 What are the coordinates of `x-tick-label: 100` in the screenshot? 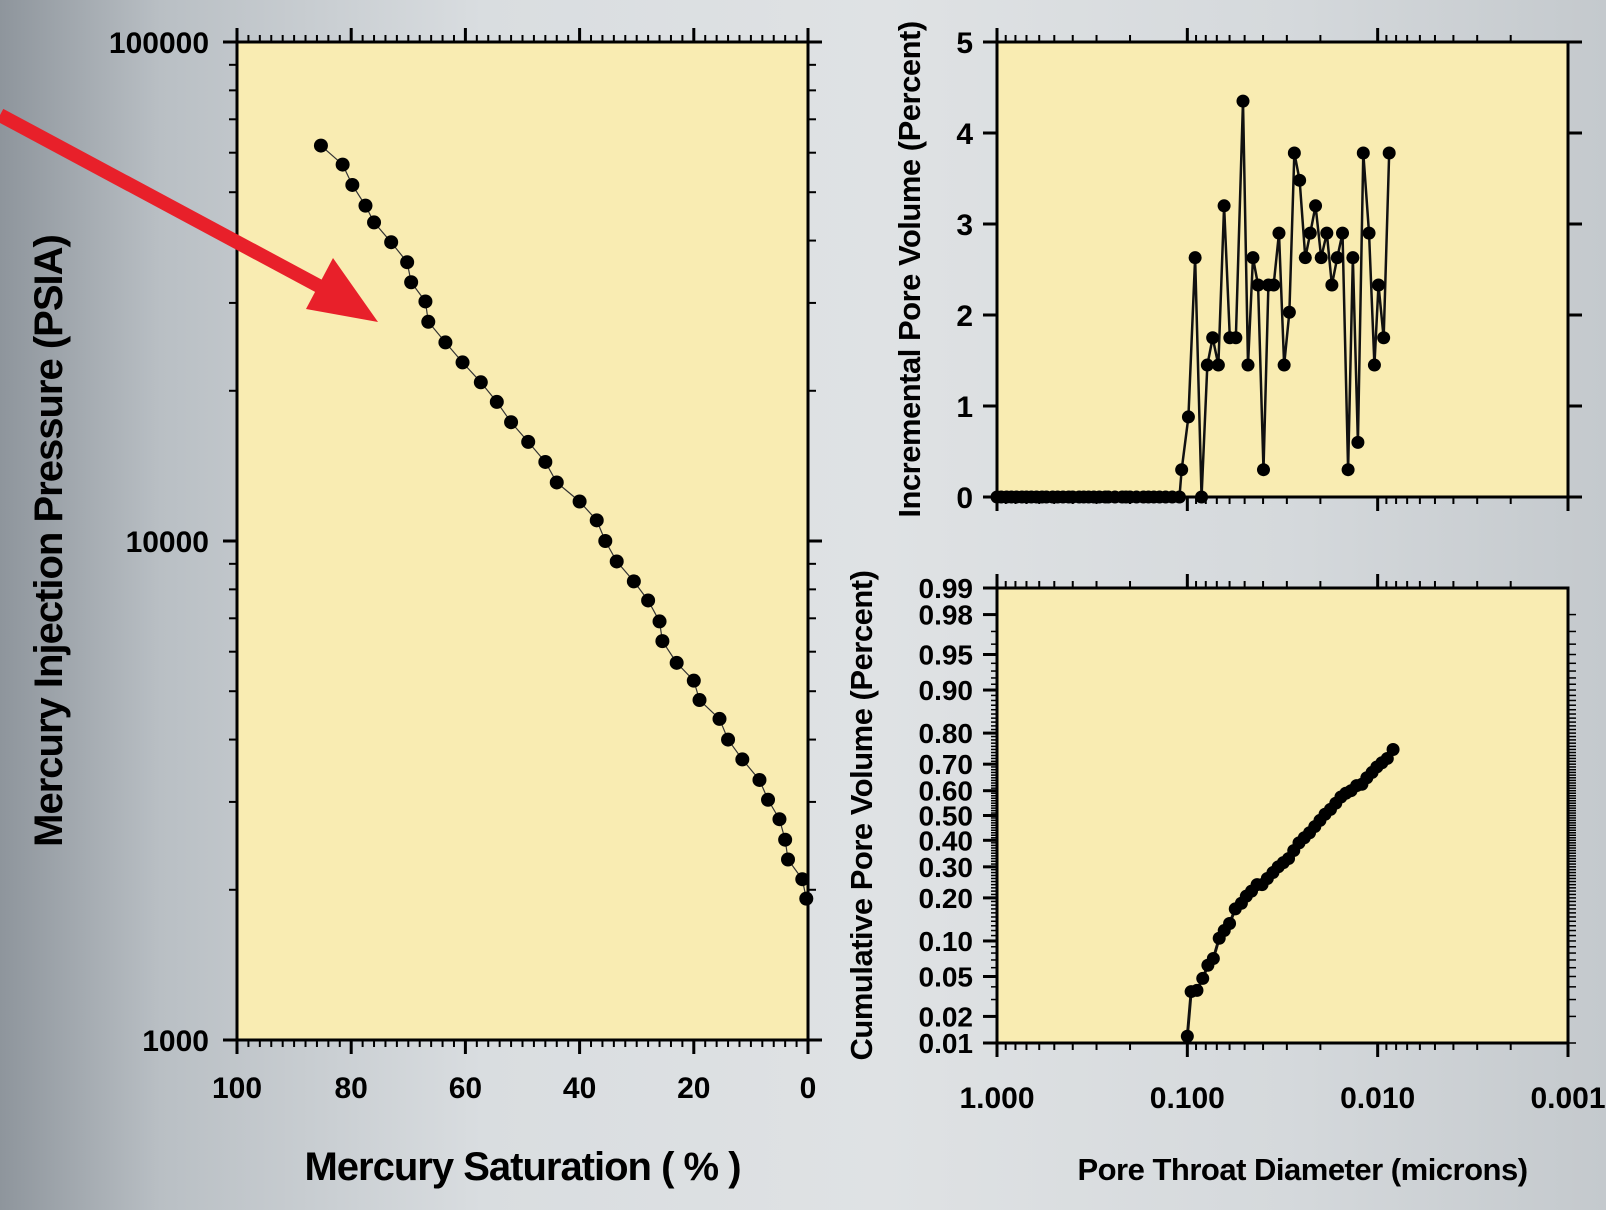 It's located at (237, 1088).